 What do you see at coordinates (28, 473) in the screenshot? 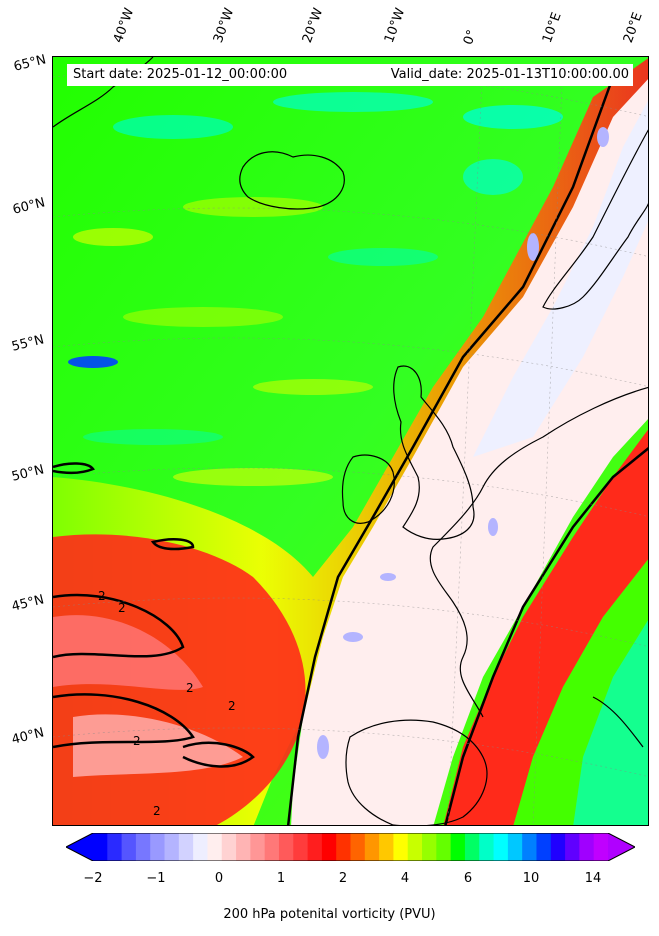
I see `lat-label-50n: 50°N` at bounding box center [28, 473].